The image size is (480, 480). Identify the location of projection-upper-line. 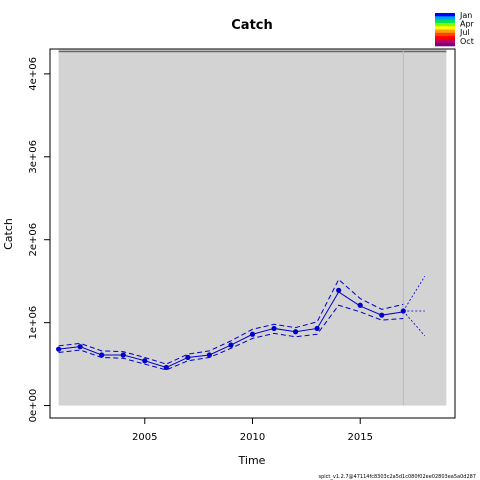
(414, 293).